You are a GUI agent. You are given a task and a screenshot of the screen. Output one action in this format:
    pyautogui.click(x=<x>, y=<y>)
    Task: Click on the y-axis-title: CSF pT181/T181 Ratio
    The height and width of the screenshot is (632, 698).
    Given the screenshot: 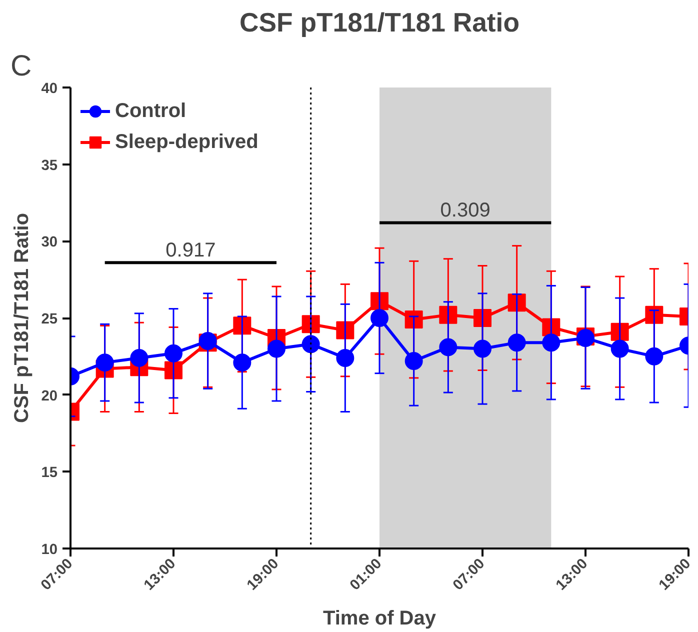 What is the action you would take?
    pyautogui.click(x=380, y=23)
    